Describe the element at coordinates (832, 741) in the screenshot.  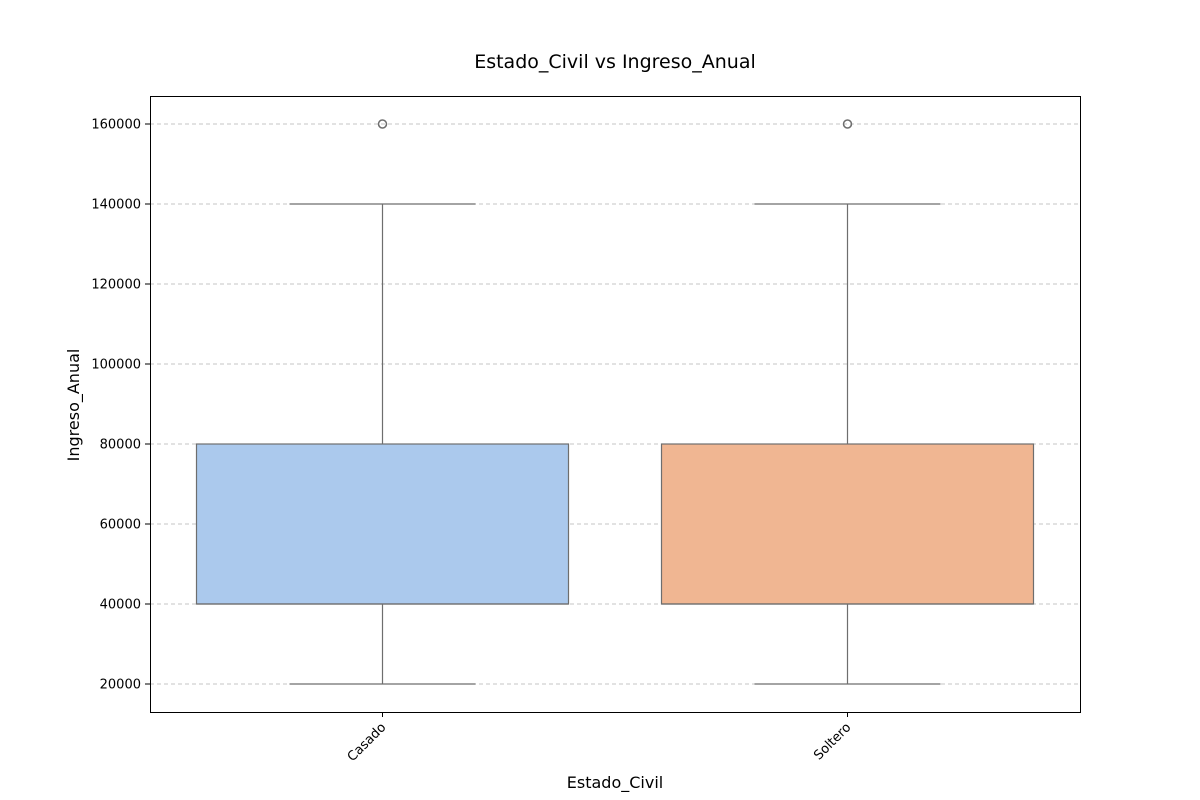
I see `x-tick-label: Soltero` at that location.